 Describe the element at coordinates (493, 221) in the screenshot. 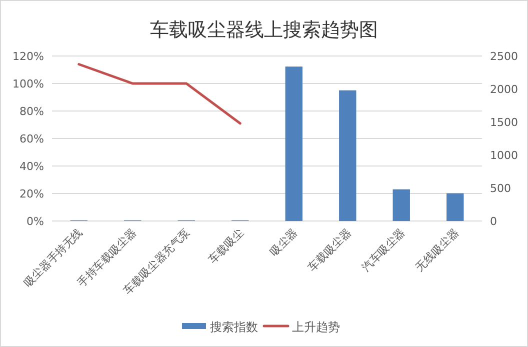

I see `y2-tick-label: 0` at that location.